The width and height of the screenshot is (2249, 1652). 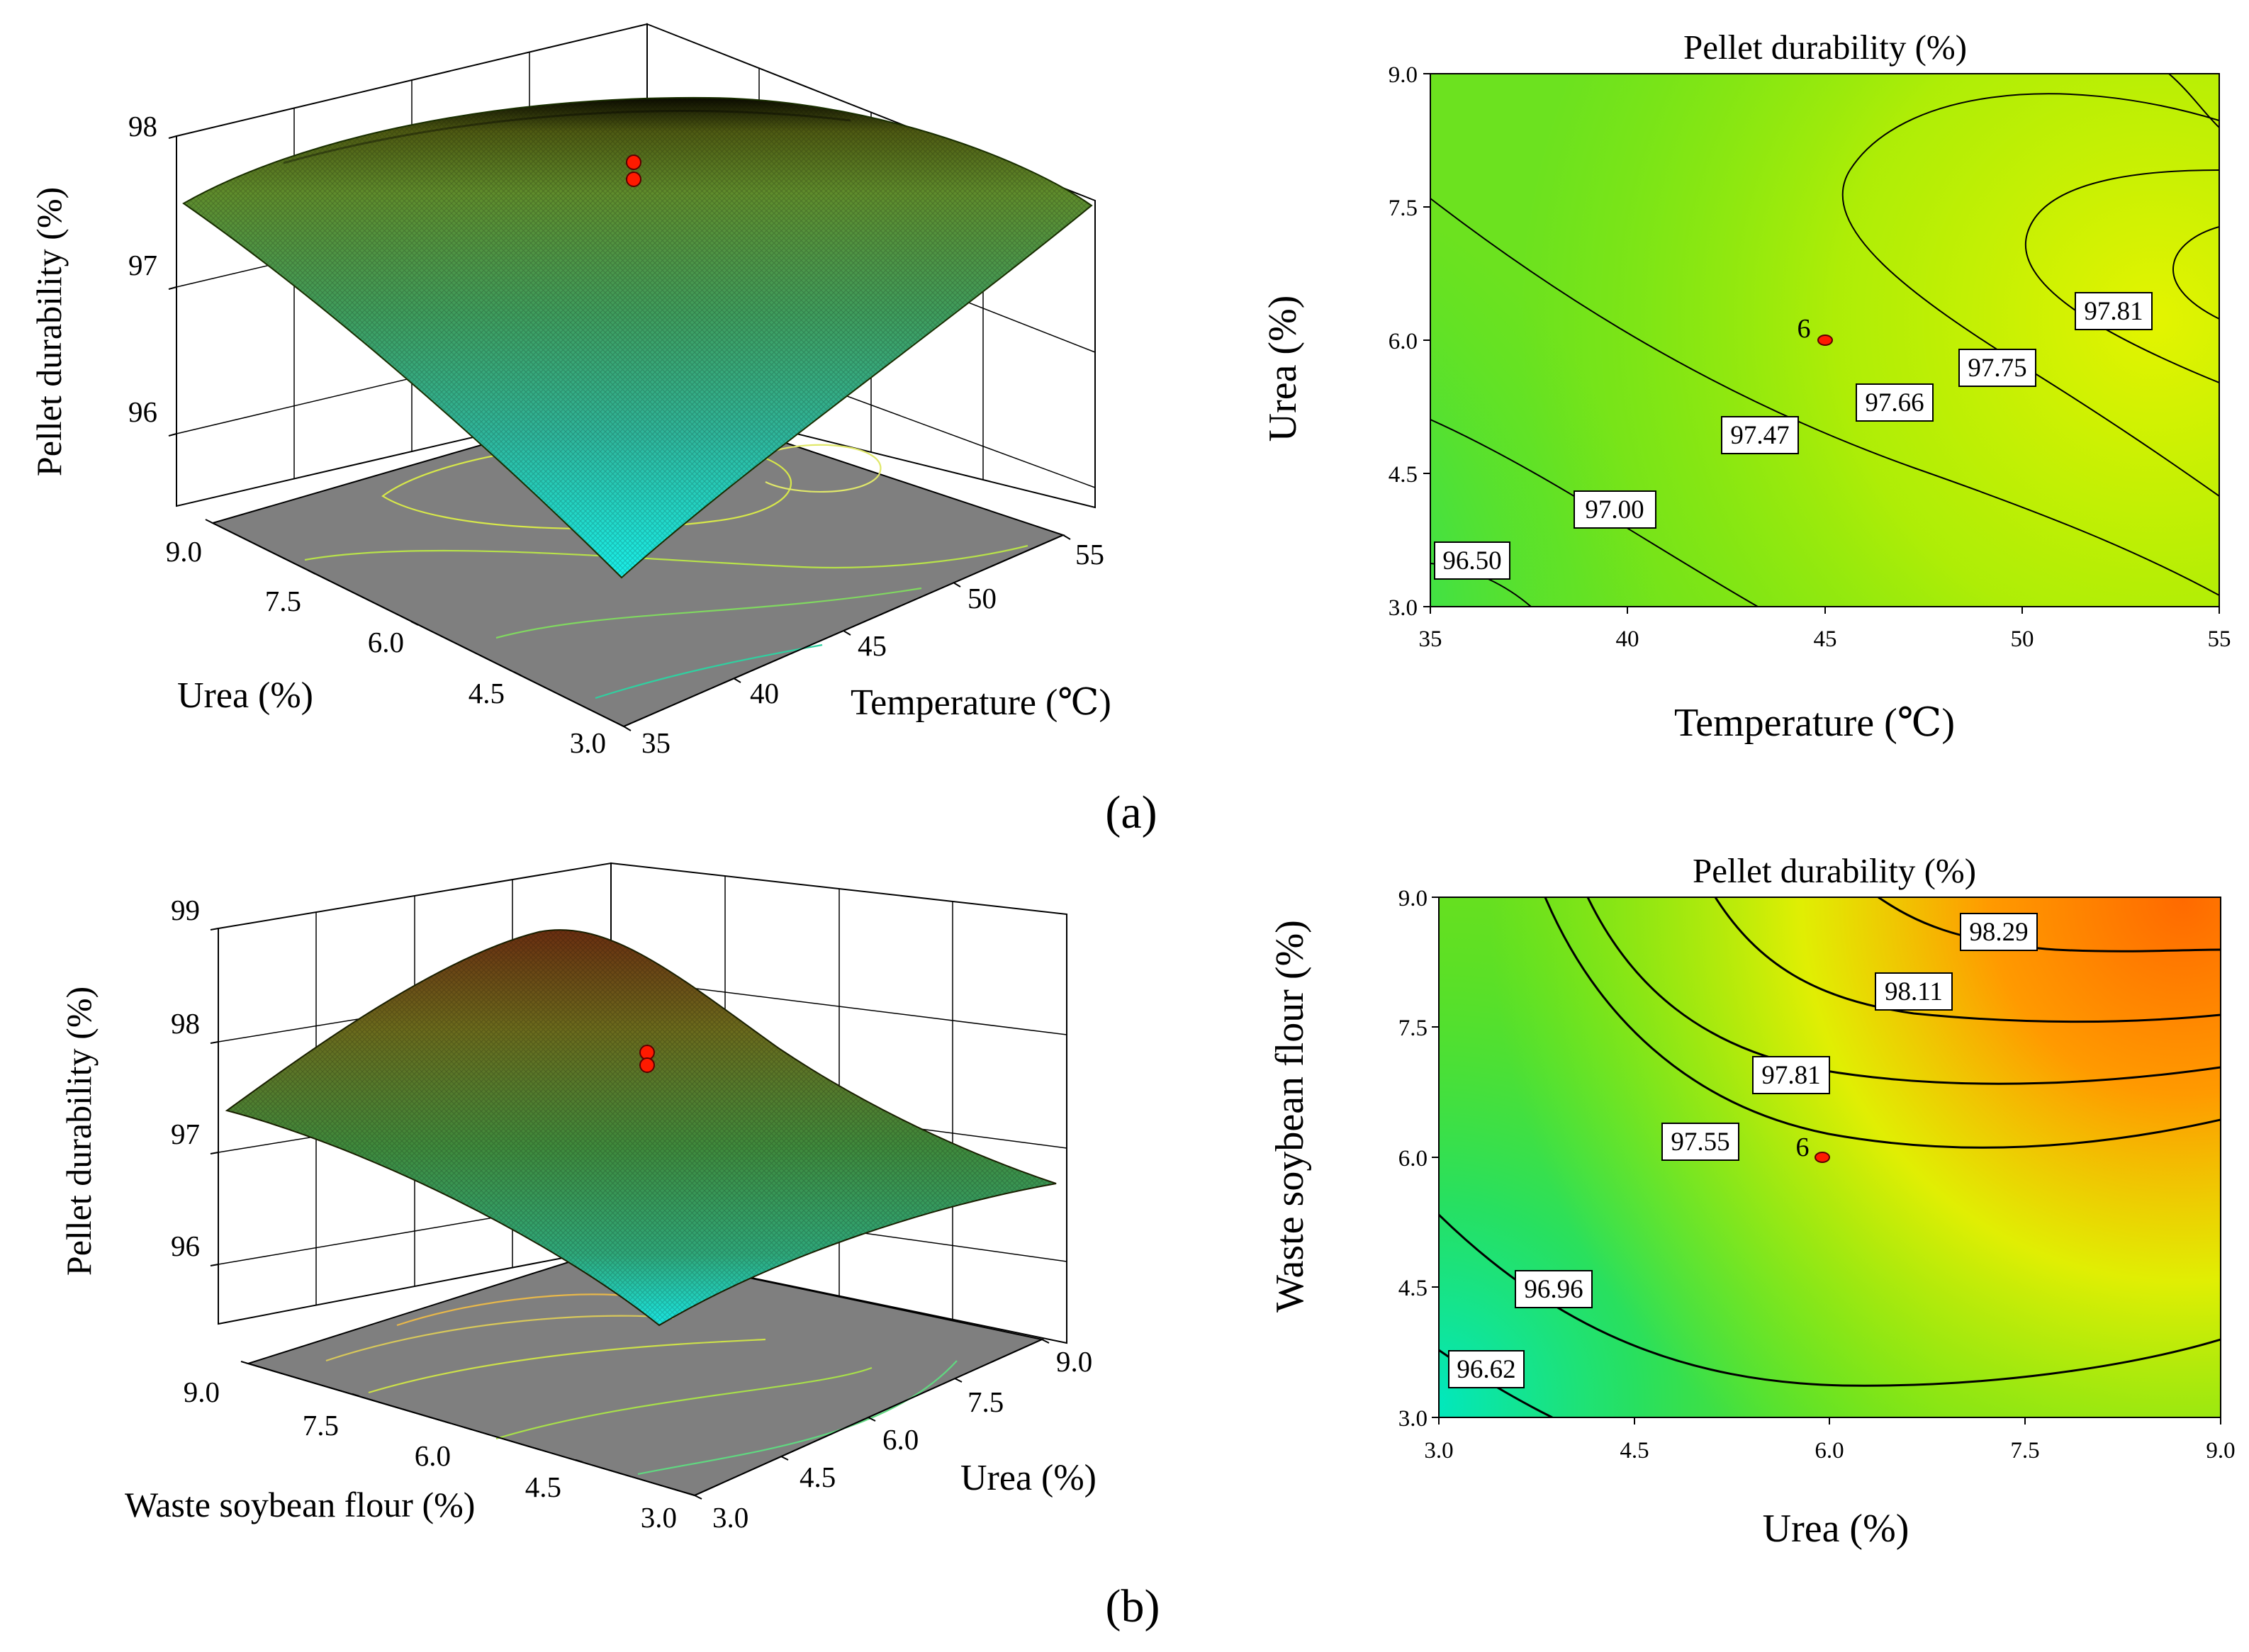 I want to click on contour-label-text: 97.75, so click(x=1997, y=369).